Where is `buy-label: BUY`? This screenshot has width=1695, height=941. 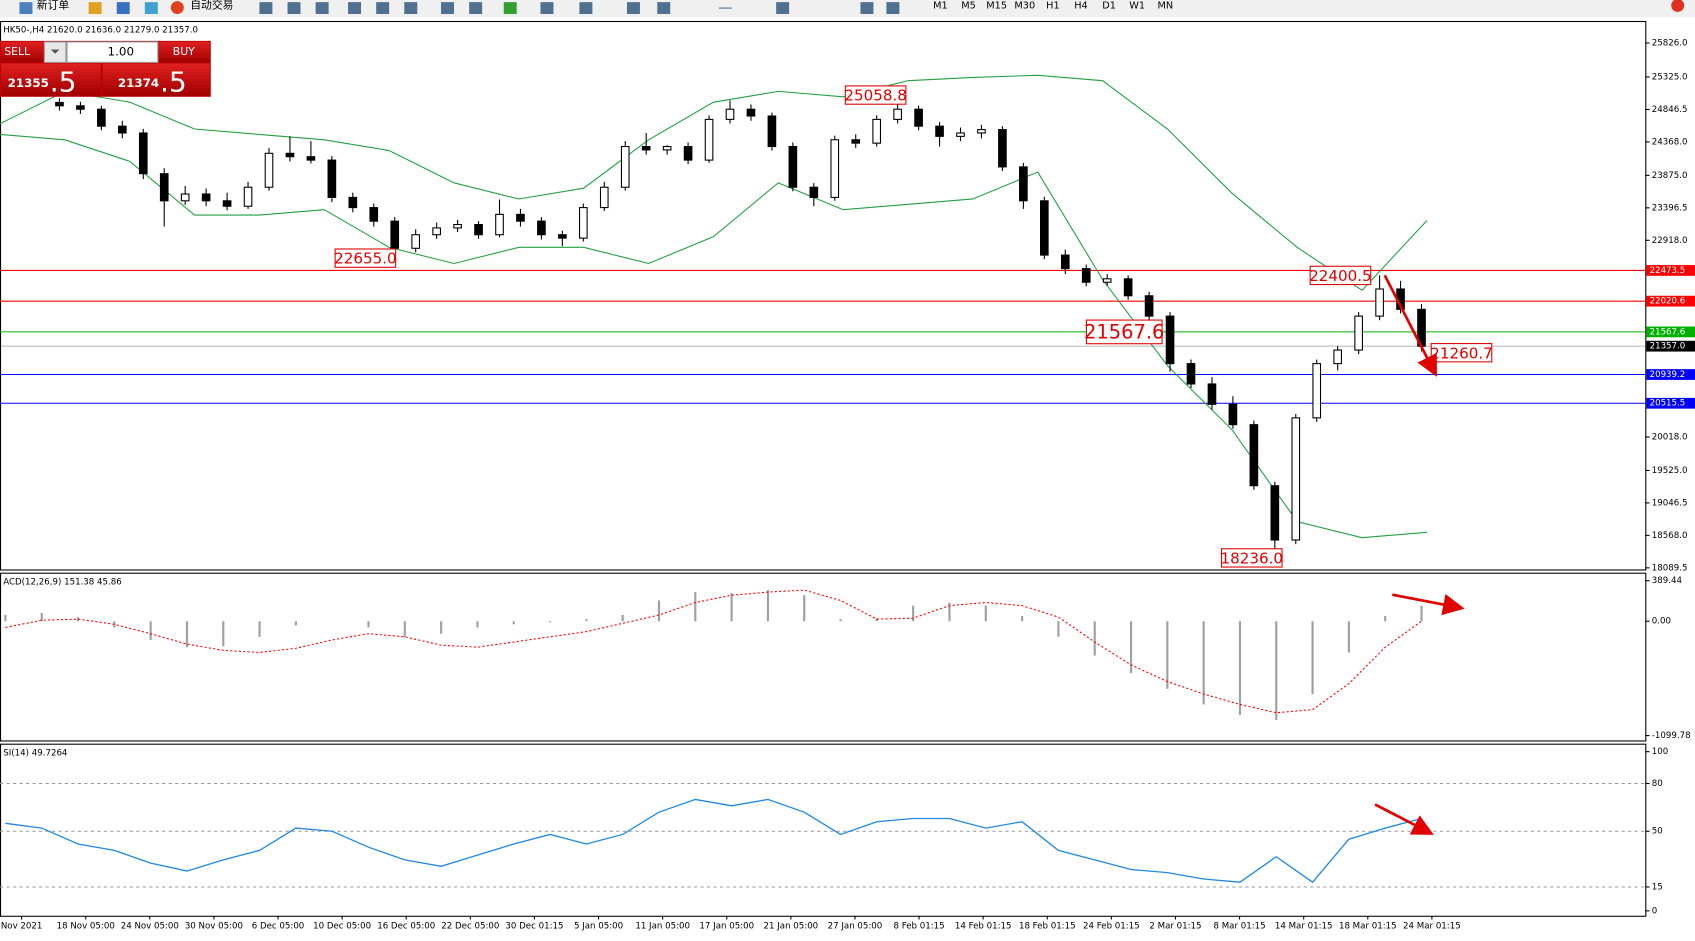 buy-label: BUY is located at coordinates (184, 51).